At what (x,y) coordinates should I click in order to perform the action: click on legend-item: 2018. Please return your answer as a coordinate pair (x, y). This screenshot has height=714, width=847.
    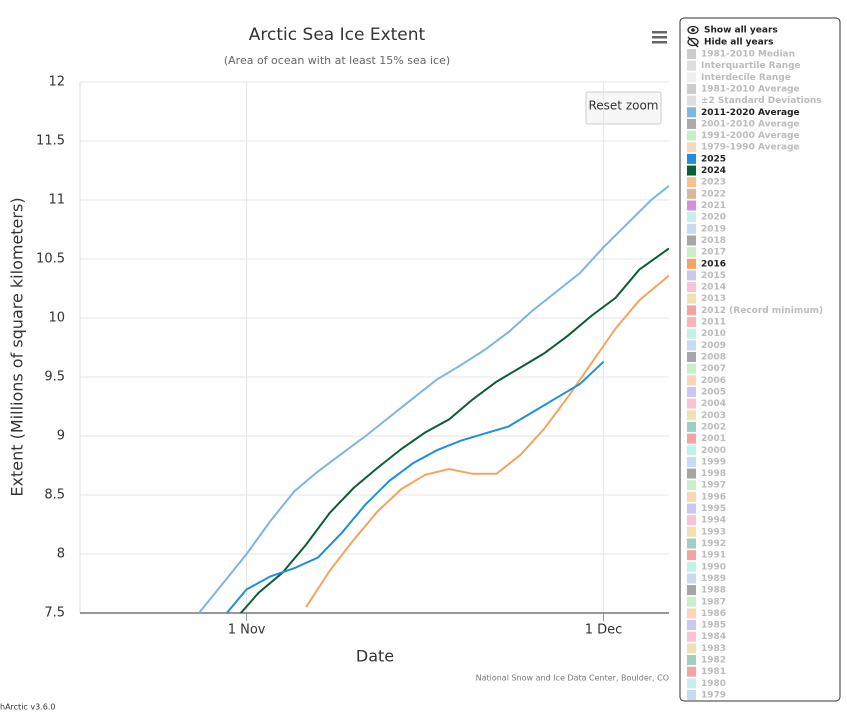
    Looking at the image, I should click on (706, 240).